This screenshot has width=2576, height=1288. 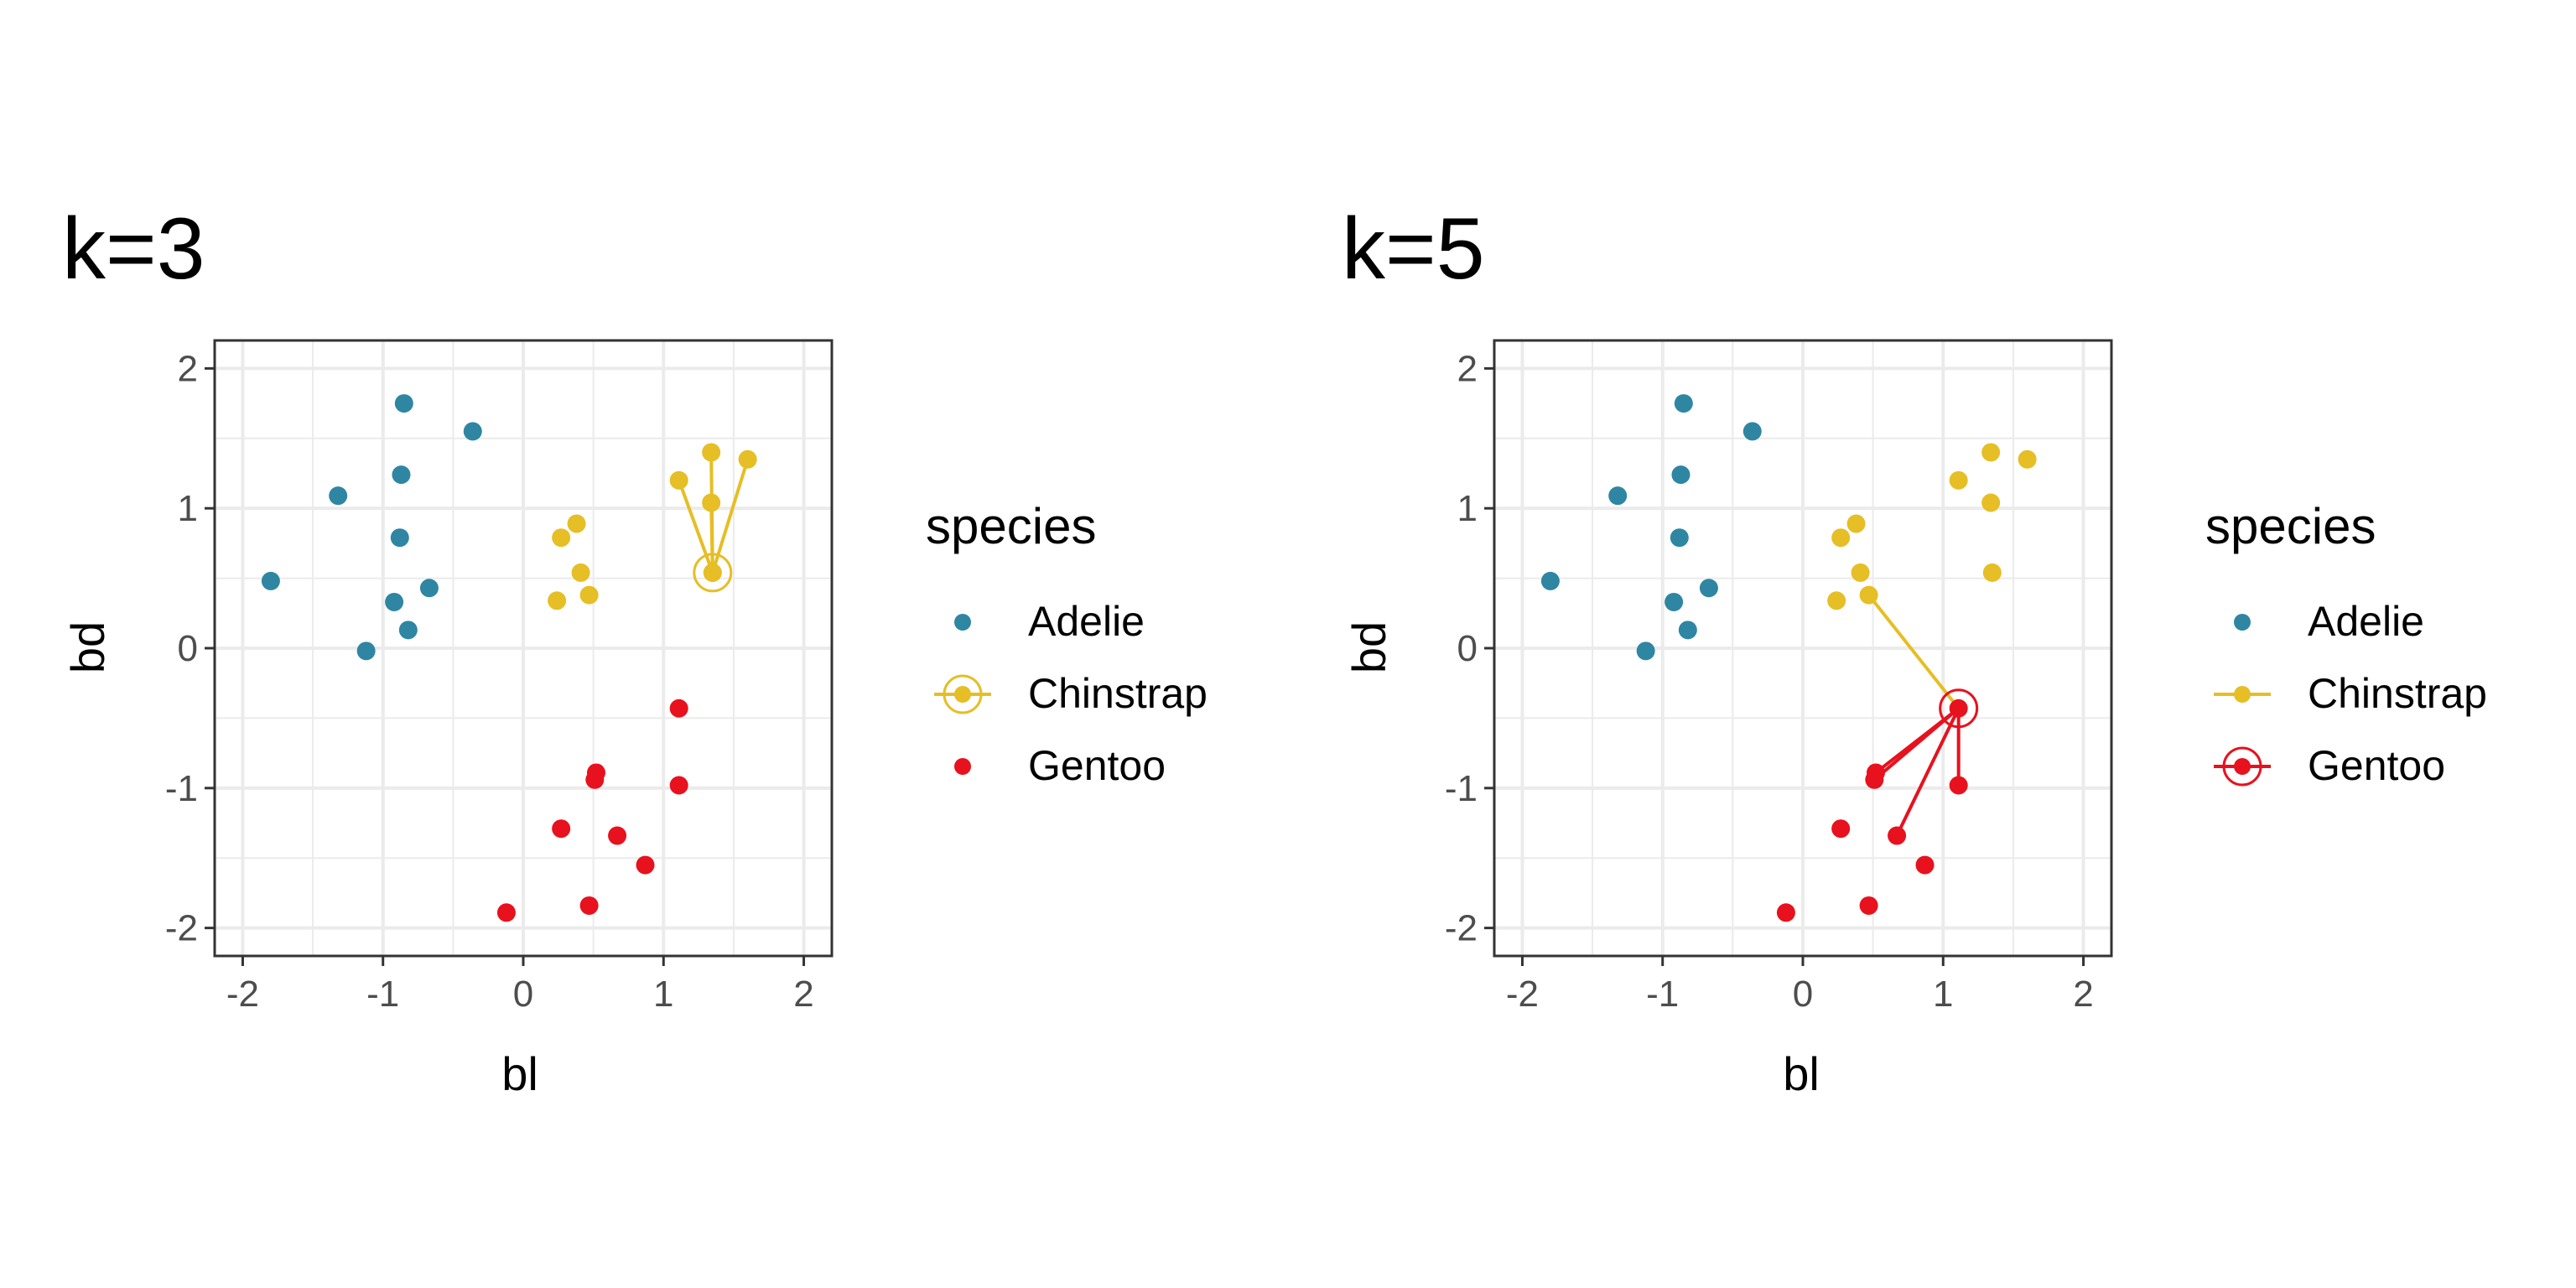 I want to click on x-tick-label: 2, so click(x=2083, y=994).